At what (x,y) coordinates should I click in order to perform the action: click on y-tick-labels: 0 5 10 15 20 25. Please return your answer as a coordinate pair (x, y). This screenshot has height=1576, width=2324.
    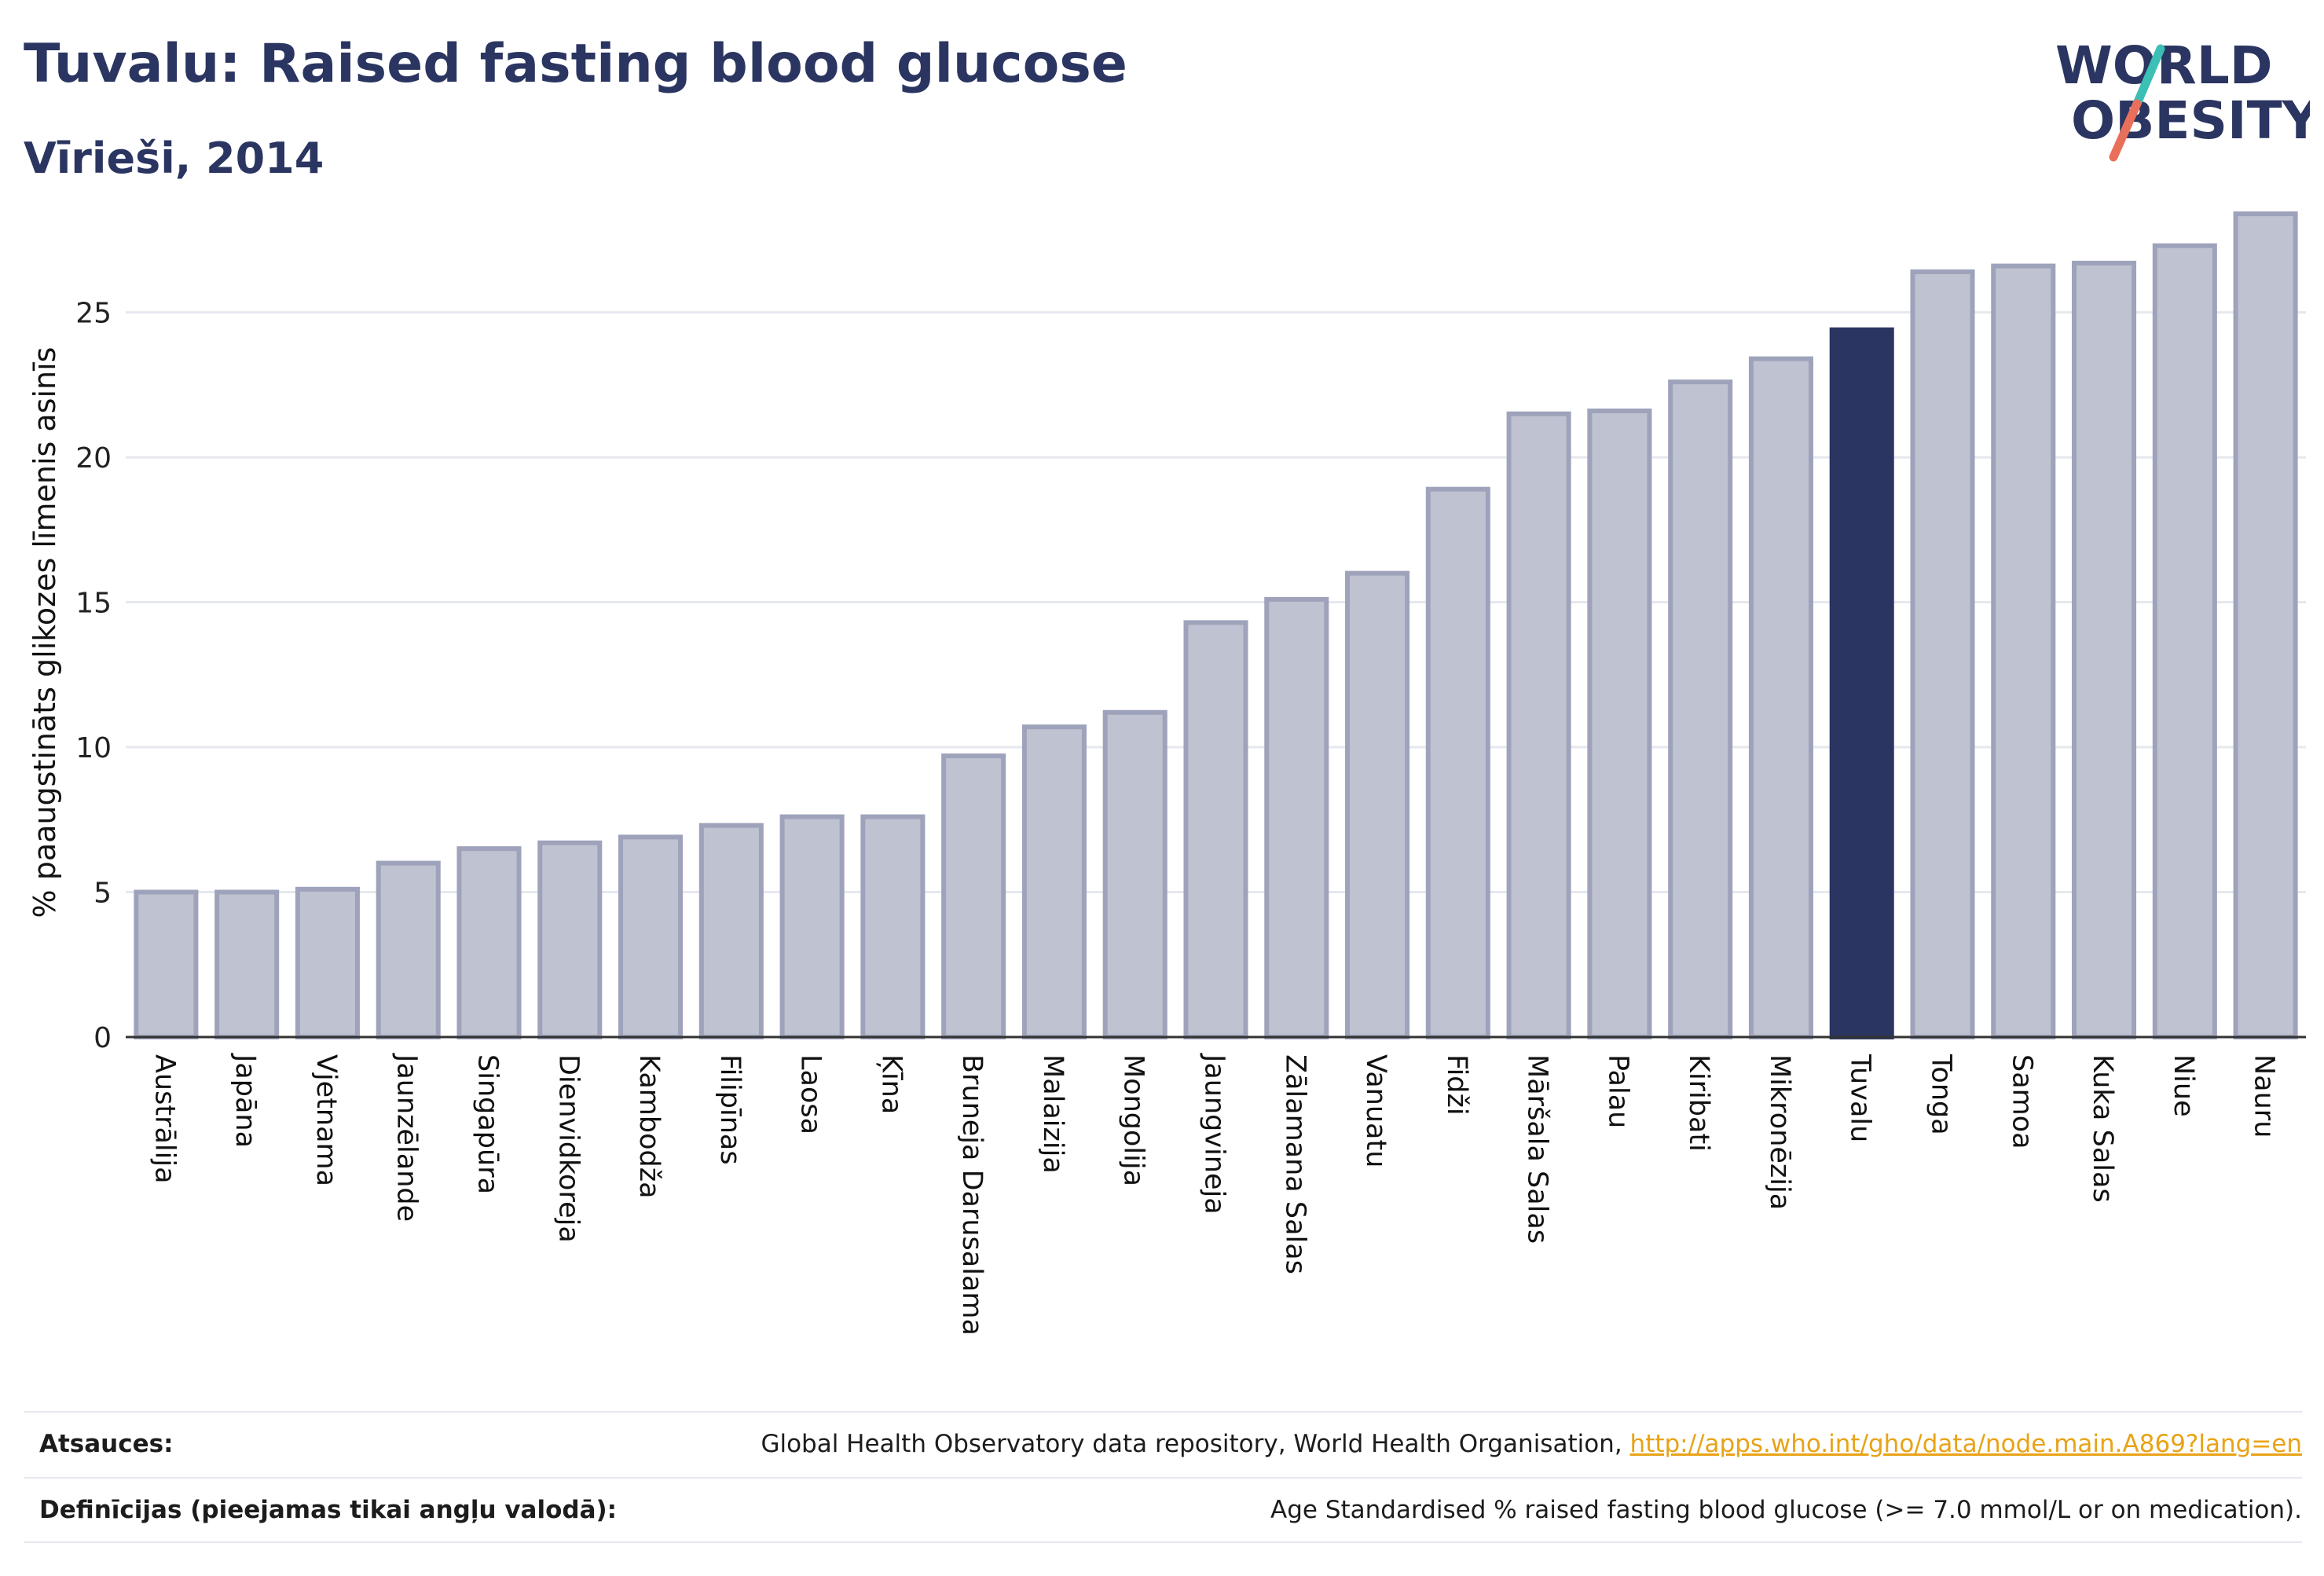
    Looking at the image, I should click on (93, 676).